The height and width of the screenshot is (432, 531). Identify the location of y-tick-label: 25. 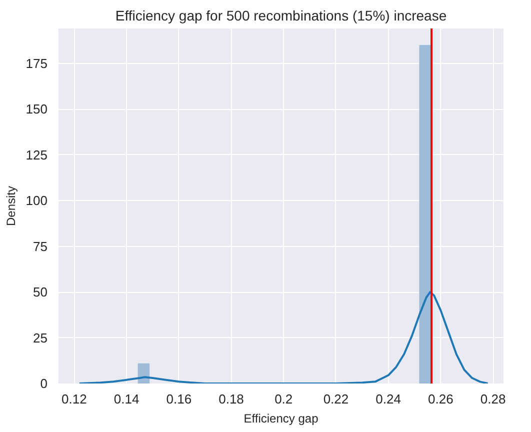
(40, 338).